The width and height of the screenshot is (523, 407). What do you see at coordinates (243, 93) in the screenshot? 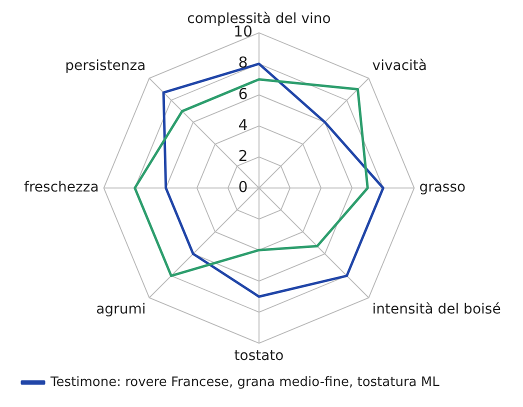
I see `y-tick-label: 6` at bounding box center [243, 93].